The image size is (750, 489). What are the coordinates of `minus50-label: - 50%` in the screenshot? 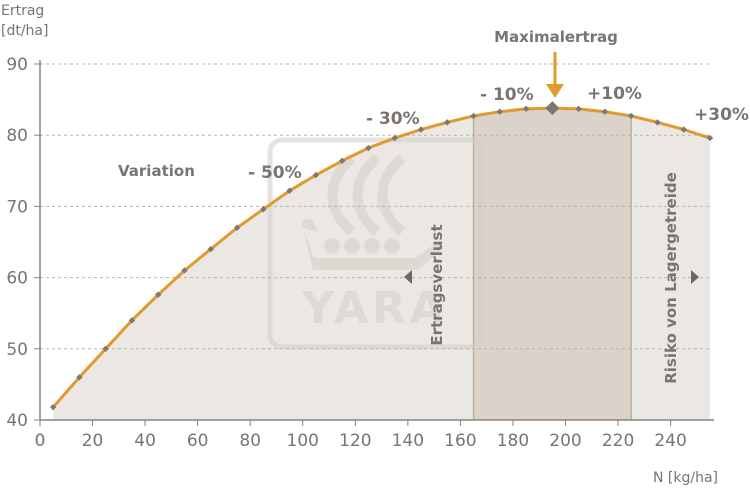 It's located at (275, 173).